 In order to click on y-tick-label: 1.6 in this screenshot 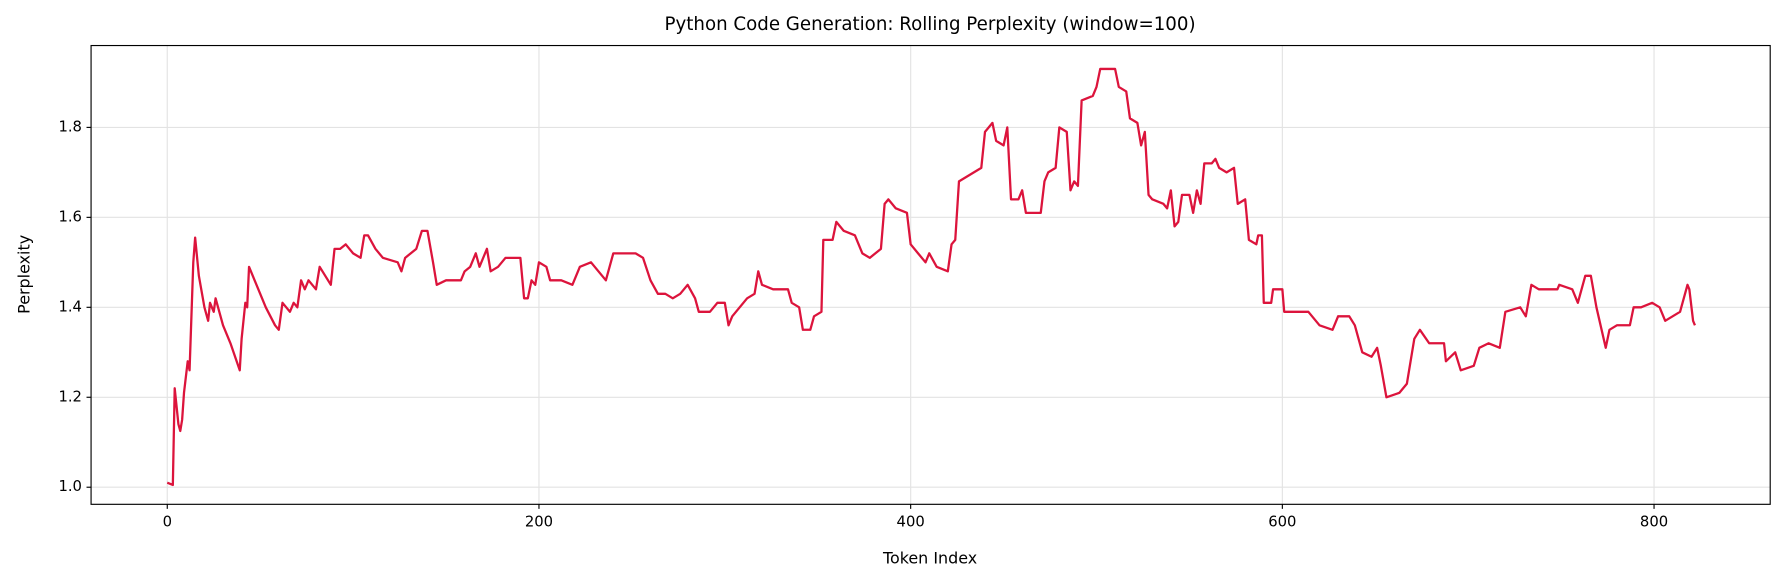, I will do `click(70, 216)`.